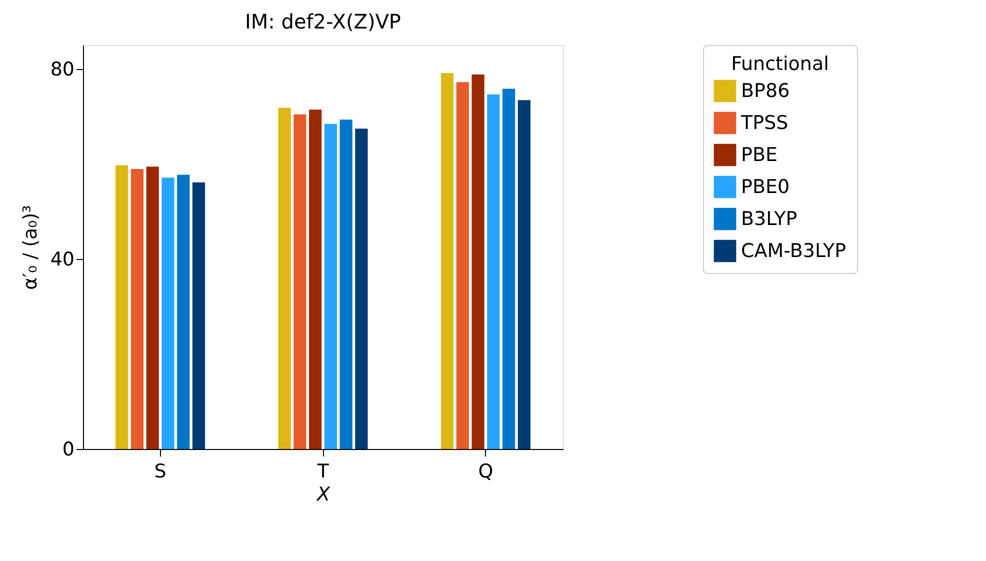  I want to click on legend-label: TPSS, so click(764, 123).